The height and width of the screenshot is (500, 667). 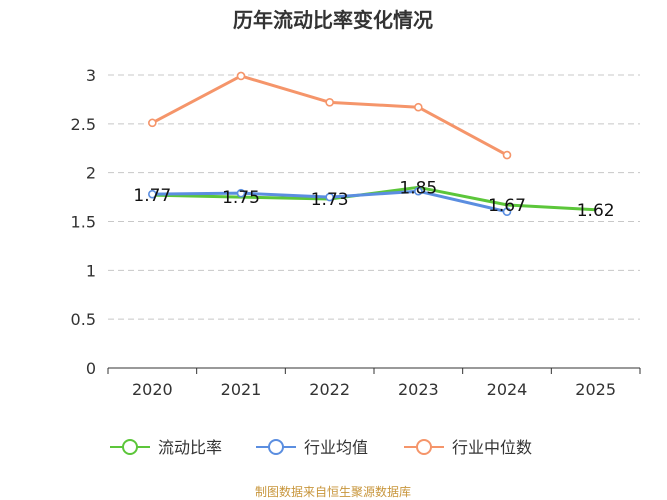 What do you see at coordinates (190, 447) in the screenshot?
I see `legend-label: 流动比率` at bounding box center [190, 447].